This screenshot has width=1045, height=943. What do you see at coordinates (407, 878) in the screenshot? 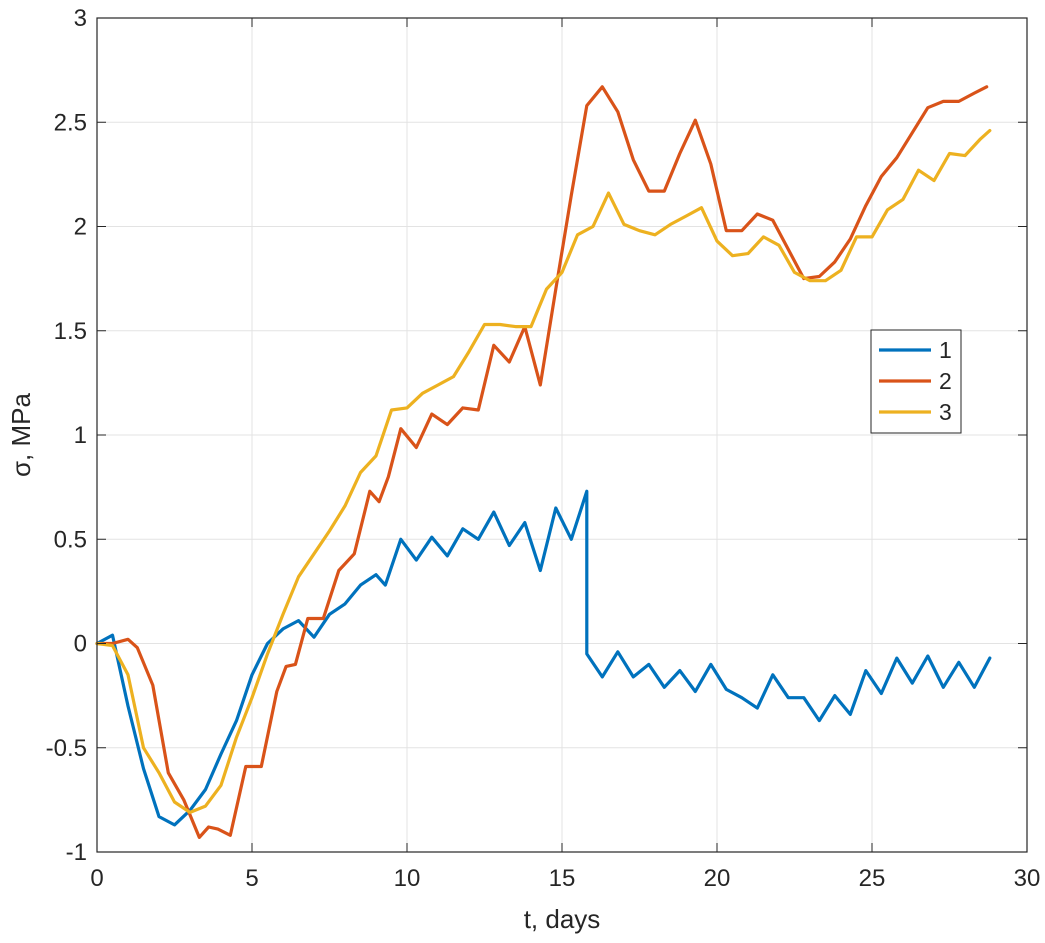
I see `x-tick-label: 10` at bounding box center [407, 878].